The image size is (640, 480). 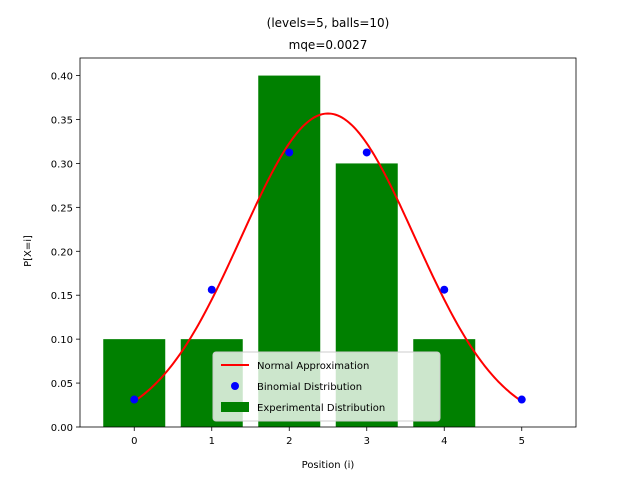 I want to click on y-tick-label-0.15: 0.15, so click(x=62, y=296).